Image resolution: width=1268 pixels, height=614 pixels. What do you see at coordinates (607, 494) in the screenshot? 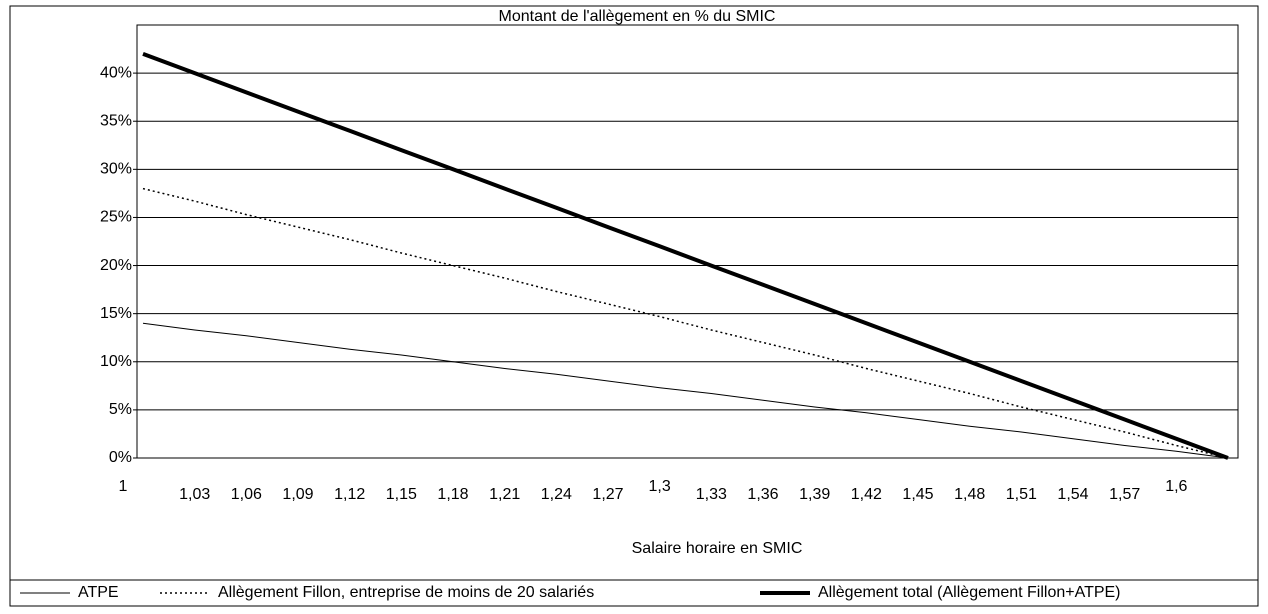
I see `x-tick-label: 1,27` at bounding box center [607, 494].